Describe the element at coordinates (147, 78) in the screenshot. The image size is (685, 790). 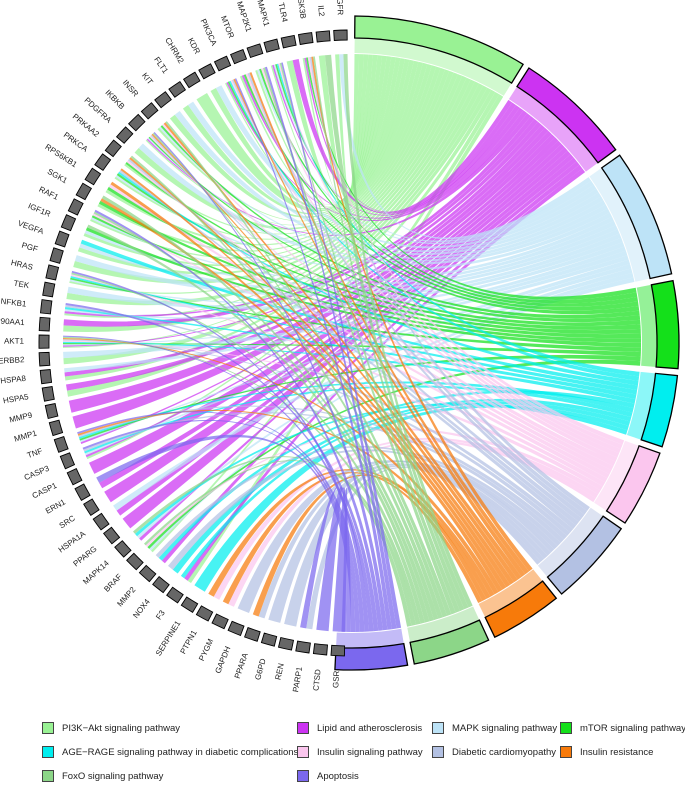
I see `gene-label: KIT` at that location.